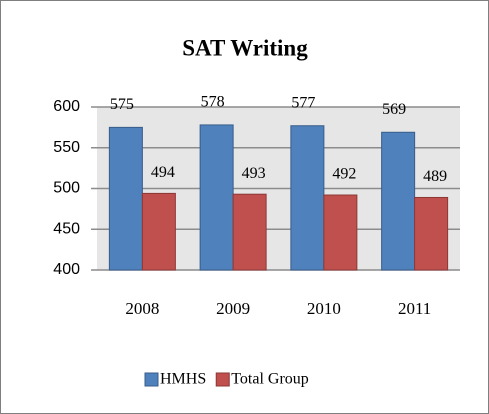 This screenshot has height=414, width=489. Describe the element at coordinates (122, 104) in the screenshot. I see `data-label: 575` at that location.